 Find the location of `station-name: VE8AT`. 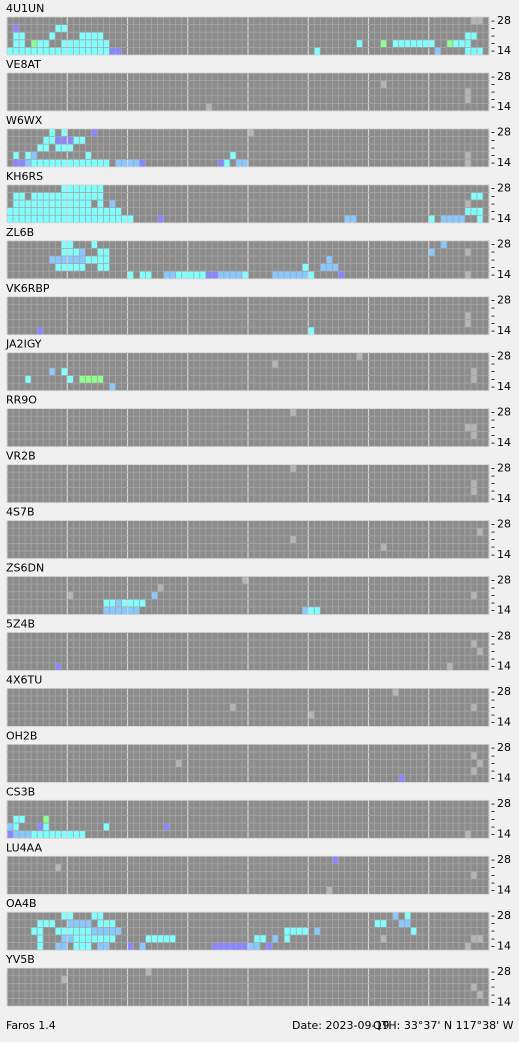

station-name: VE8AT is located at coordinates (23, 64).